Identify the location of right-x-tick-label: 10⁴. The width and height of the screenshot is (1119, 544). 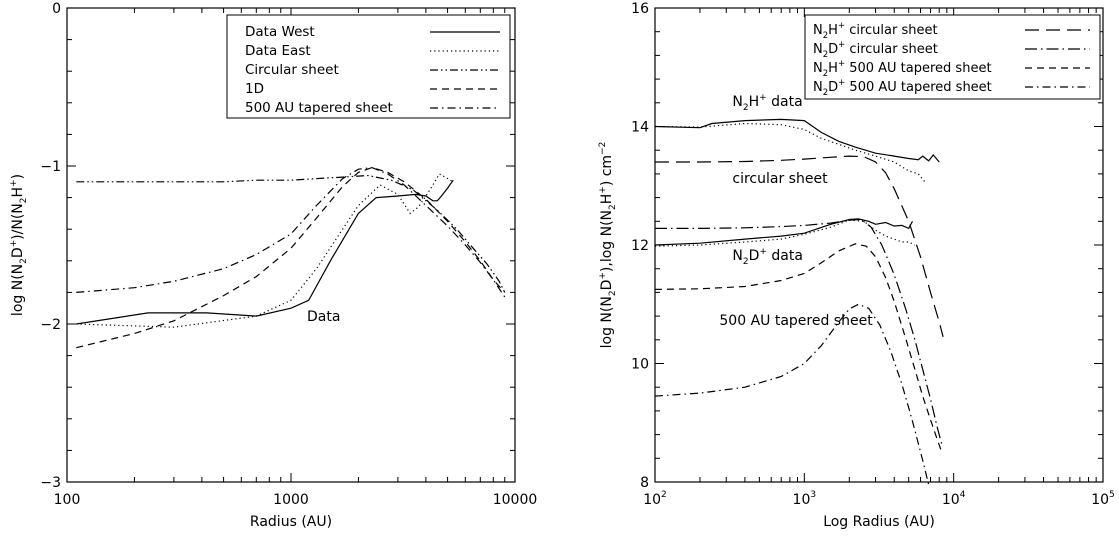
(954, 499).